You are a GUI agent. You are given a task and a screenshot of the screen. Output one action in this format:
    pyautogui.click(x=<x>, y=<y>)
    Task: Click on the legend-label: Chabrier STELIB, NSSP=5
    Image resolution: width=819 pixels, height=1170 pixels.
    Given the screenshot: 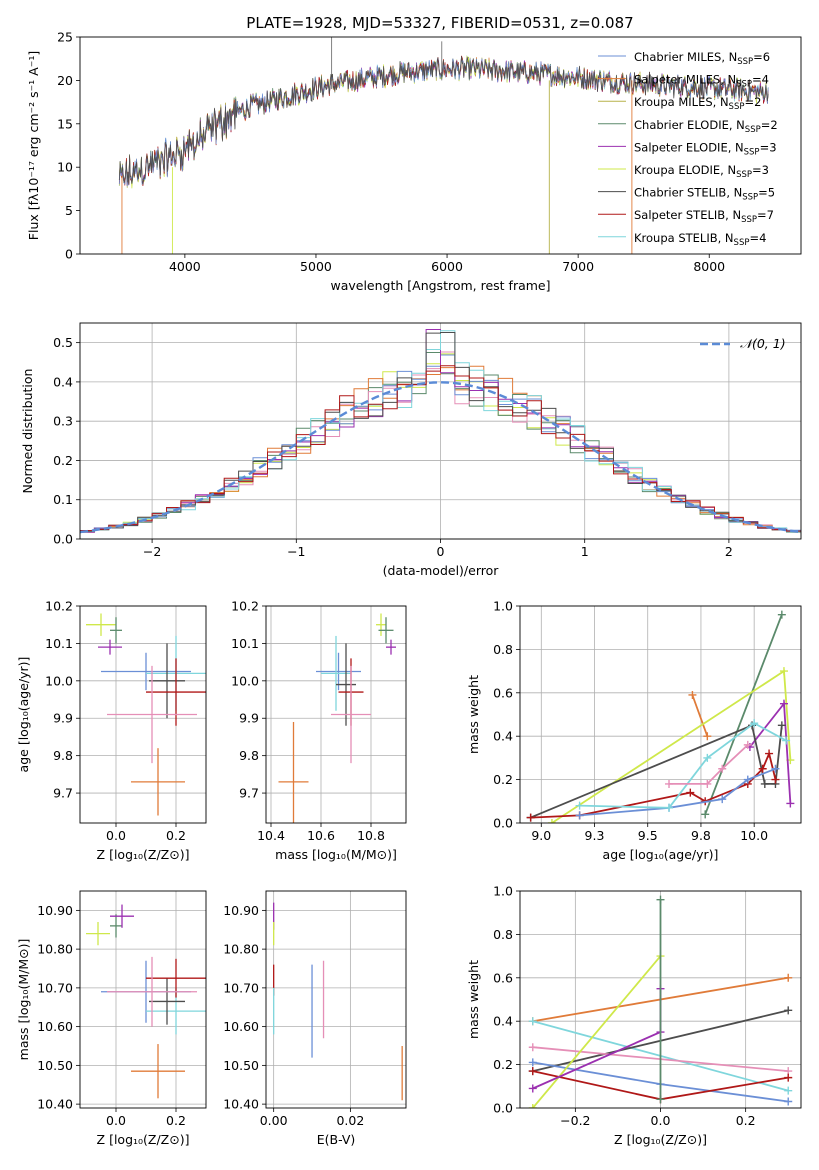 What is the action you would take?
    pyautogui.click(x=704, y=194)
    